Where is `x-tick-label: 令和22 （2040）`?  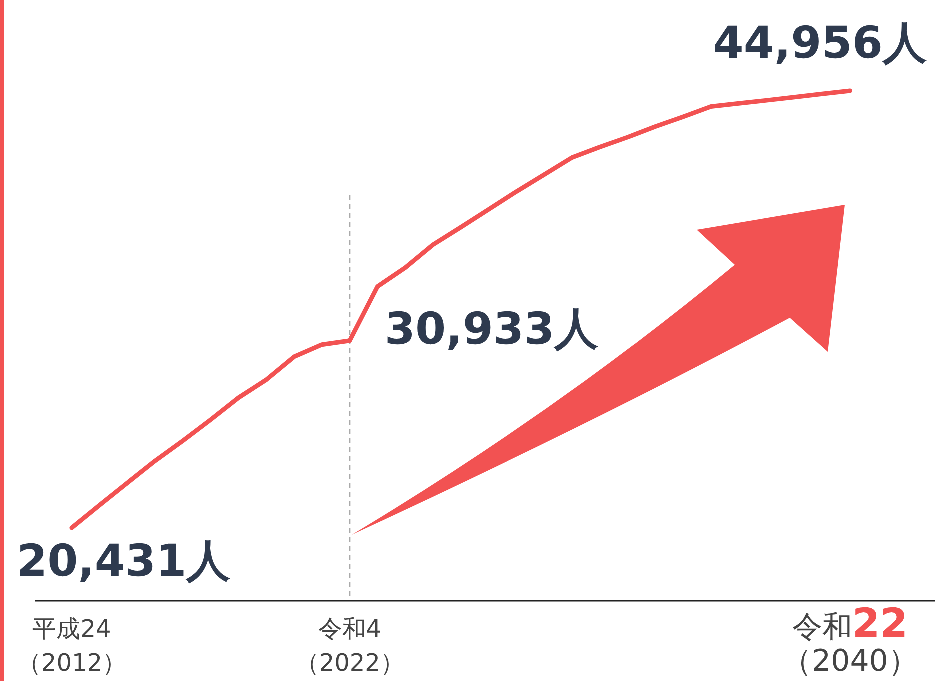
x-tick-label: 令和22 （2040） is located at coordinates (850, 640).